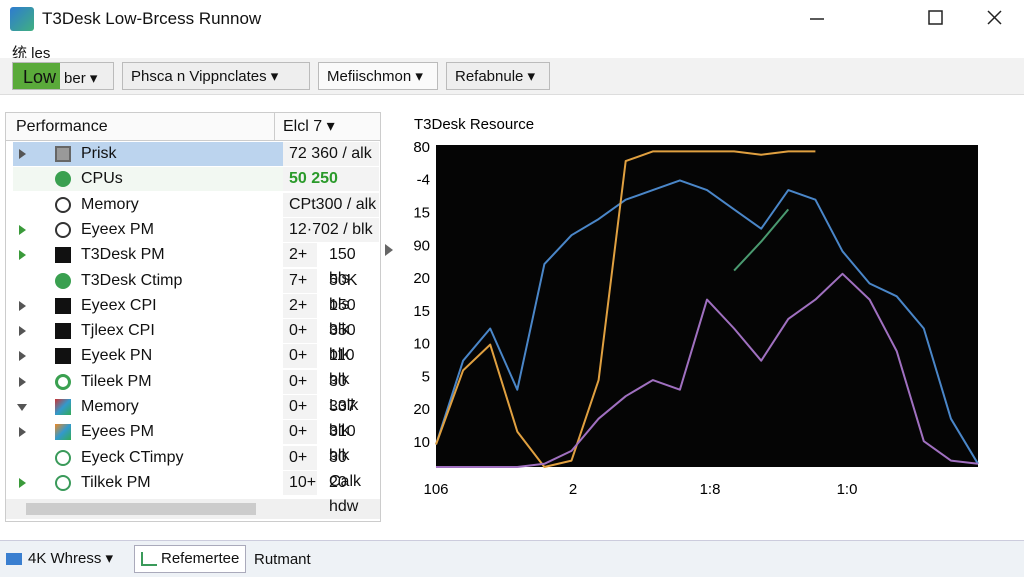 The image size is (1024, 577). Describe the element at coordinates (196, 179) in the screenshot. I see `process-row: CPUs 50 250` at that location.